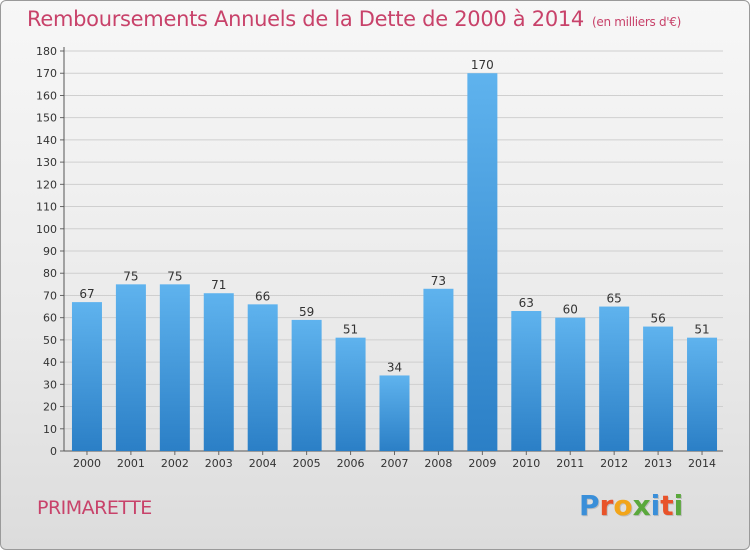 The image size is (750, 550). What do you see at coordinates (263, 463) in the screenshot?
I see `x-tick-label: 2004` at bounding box center [263, 463].